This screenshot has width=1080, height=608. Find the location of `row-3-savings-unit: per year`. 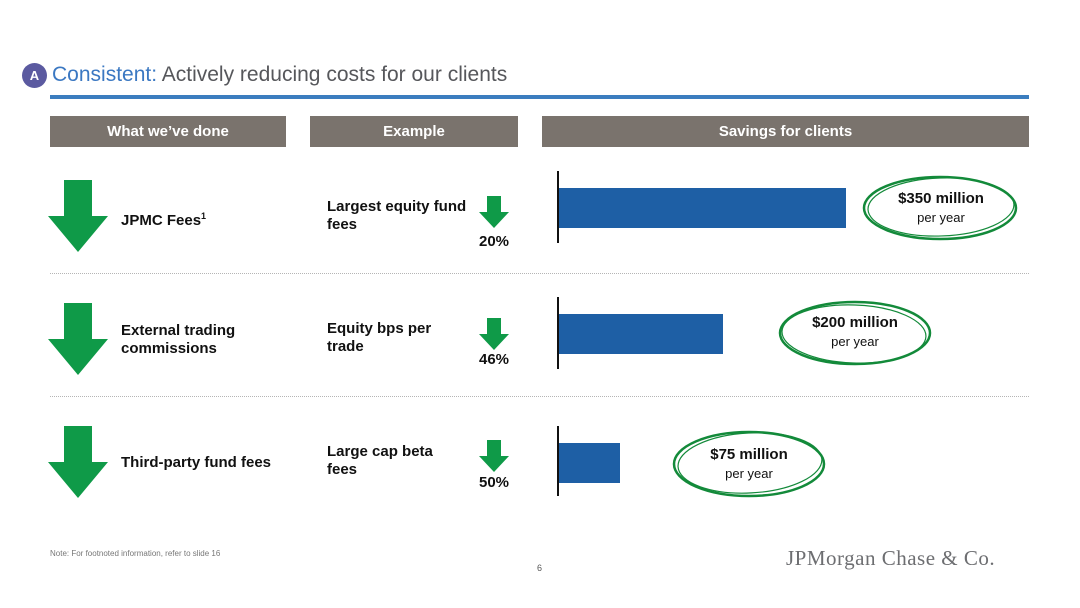

row-3-savings-unit: per year is located at coordinates (749, 473).